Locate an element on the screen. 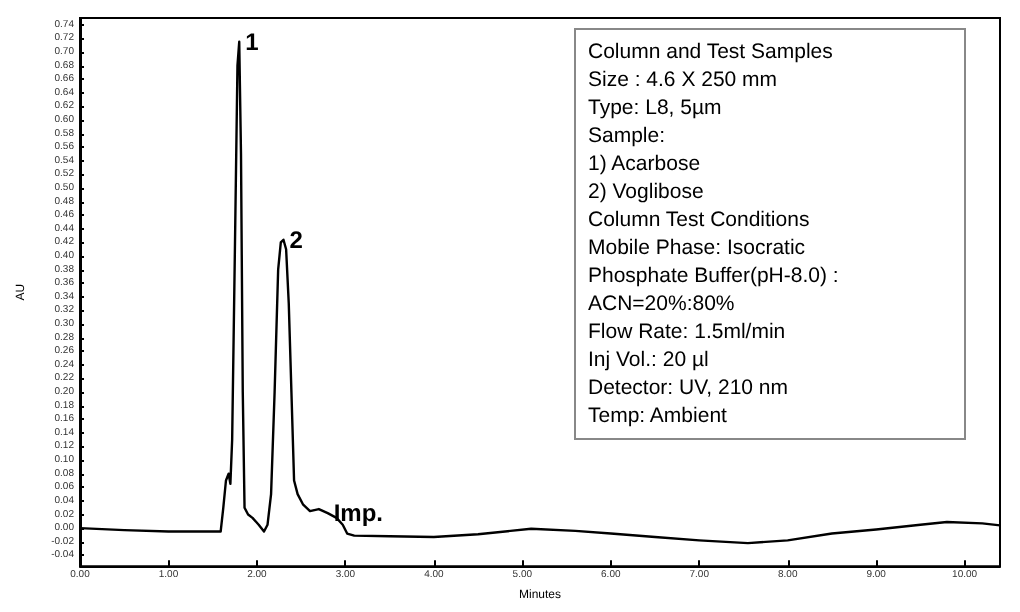  annotation: Temp: Ambient is located at coordinates (658, 416).